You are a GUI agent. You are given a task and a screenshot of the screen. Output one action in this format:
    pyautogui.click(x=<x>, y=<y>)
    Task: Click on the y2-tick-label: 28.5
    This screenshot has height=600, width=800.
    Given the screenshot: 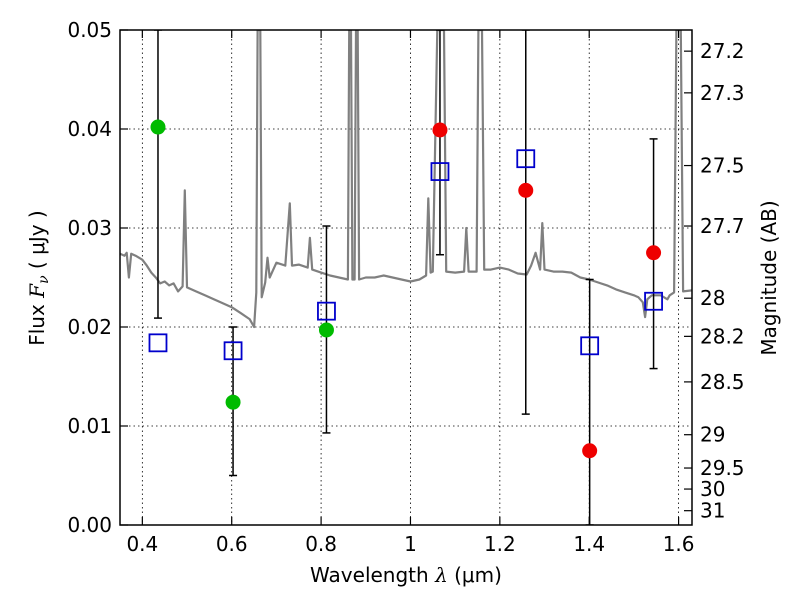 What is the action you would take?
    pyautogui.click(x=722, y=382)
    